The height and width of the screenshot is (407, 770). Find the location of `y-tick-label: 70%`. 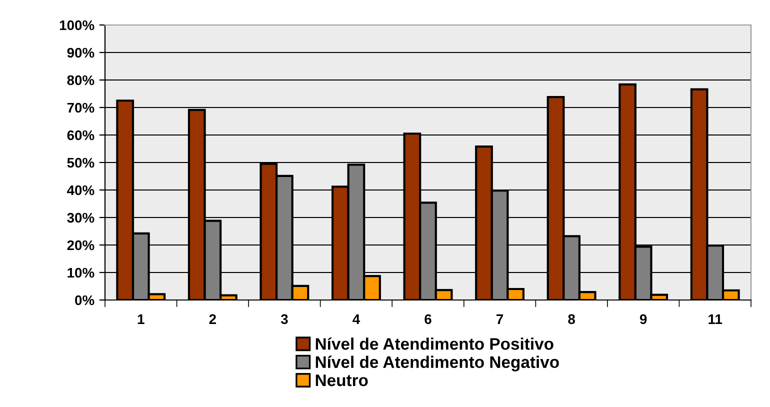

y-tick-label: 70% is located at coordinates (80, 107).